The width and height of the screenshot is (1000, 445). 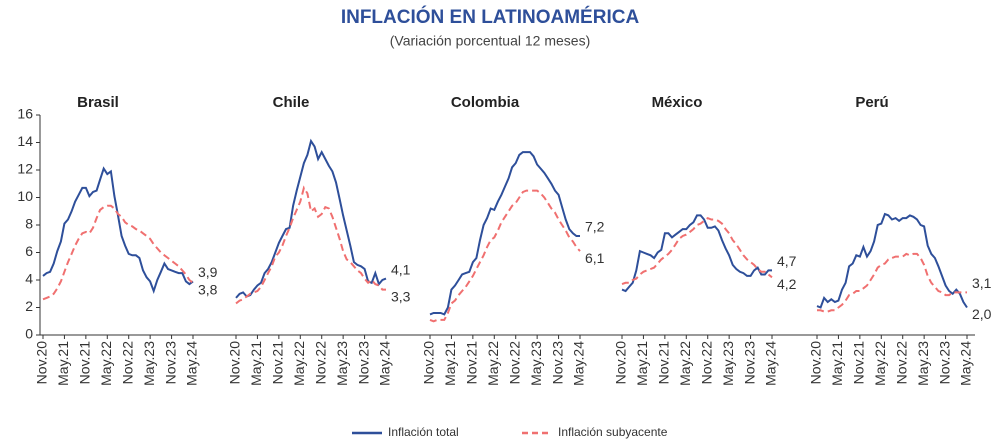 What do you see at coordinates (29, 334) in the screenshot?
I see `y-tick-label: 0` at bounding box center [29, 334].